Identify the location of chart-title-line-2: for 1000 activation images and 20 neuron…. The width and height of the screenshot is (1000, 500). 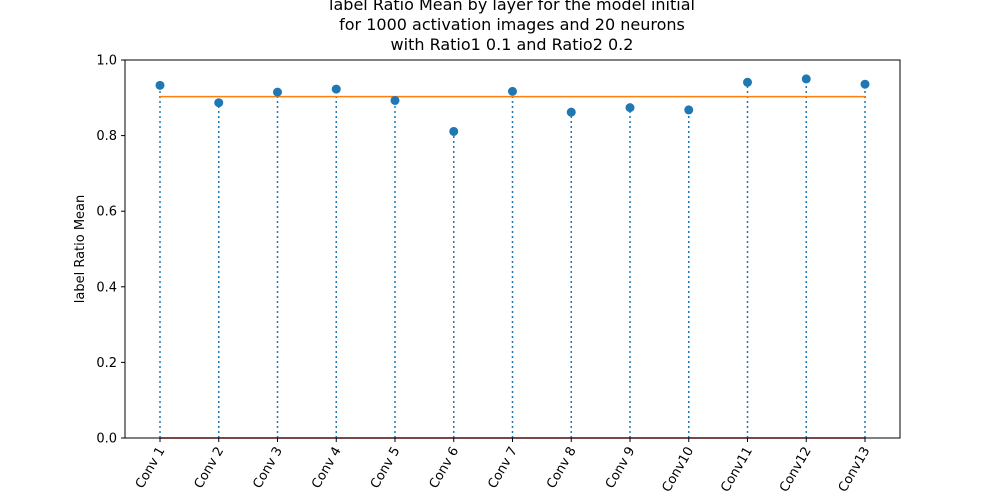
(512, 24).